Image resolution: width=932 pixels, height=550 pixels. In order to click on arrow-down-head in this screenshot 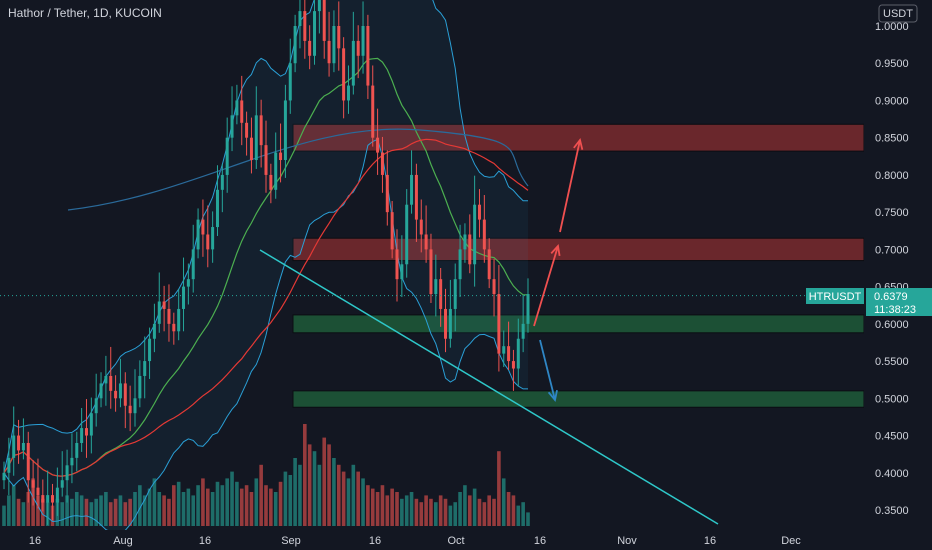, I will do `click(552, 396)`.